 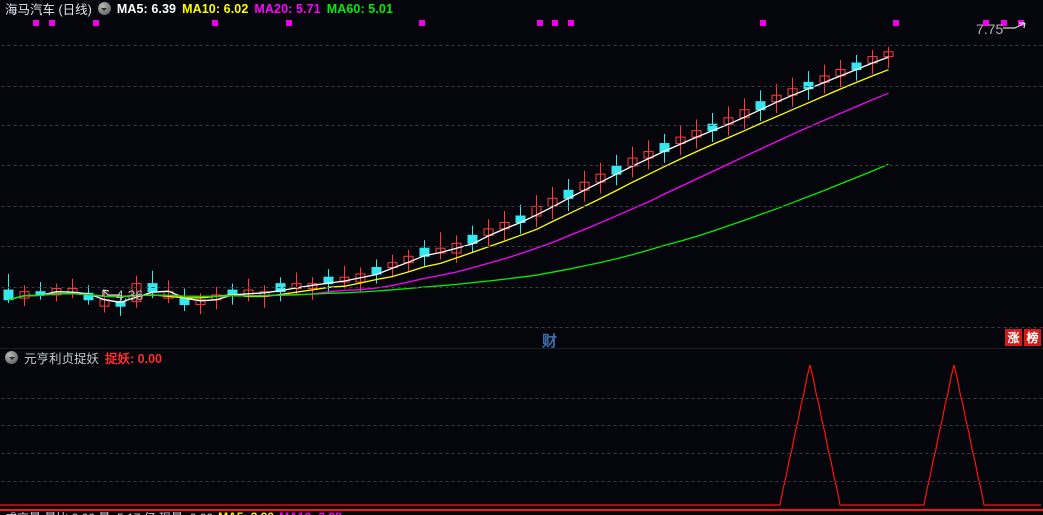 I want to click on volume-title-label: 成交量 量比 0.00 量: 5.17 亿 现量: 0.00, so click(x=109, y=512).